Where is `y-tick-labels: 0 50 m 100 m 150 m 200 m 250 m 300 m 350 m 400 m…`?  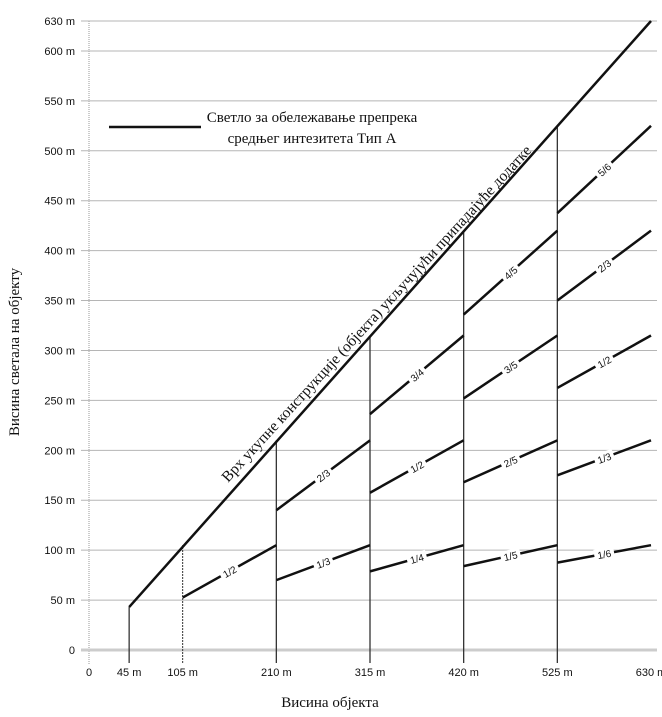
y-tick-labels: 0 50 m 100 m 150 m 200 m 250 m 300 m 350 m 400 m… is located at coordinates (59, 336).